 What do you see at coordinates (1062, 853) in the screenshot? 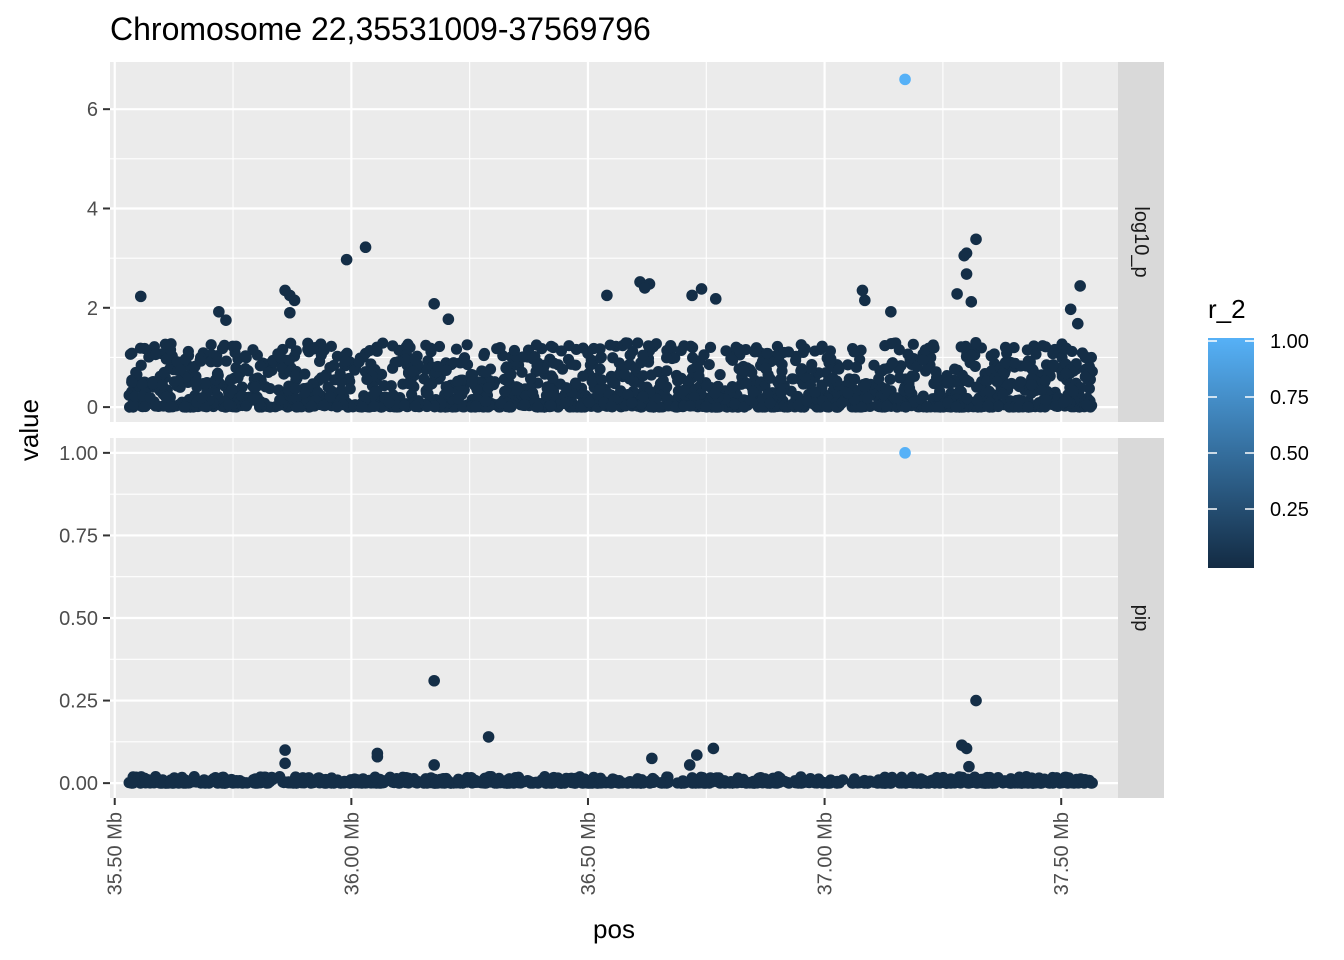
I see `x-tick-label: 37.50 Mb` at bounding box center [1062, 853].